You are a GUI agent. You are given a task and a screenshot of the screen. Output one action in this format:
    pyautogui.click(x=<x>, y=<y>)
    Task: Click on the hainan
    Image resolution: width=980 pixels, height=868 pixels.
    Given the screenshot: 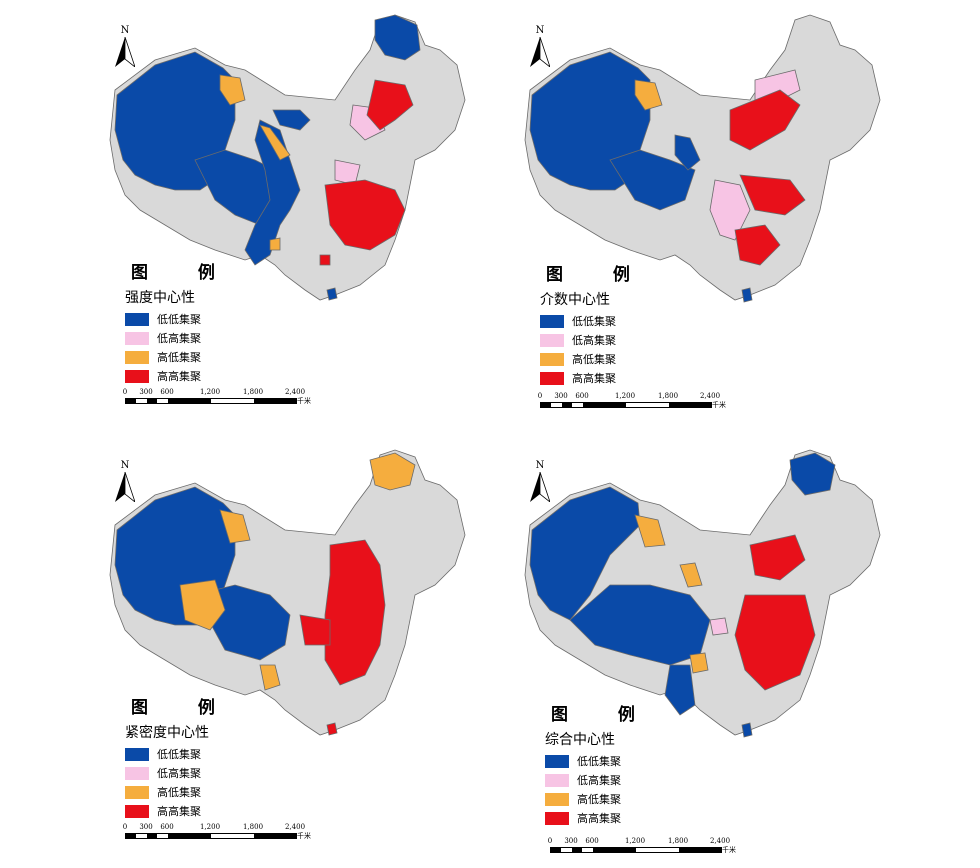 What is the action you would take?
    pyautogui.click(x=332, y=294)
    